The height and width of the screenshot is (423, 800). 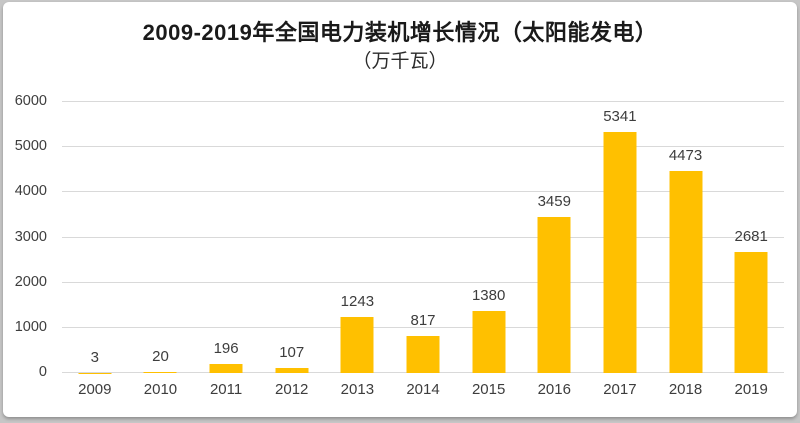 I want to click on x-tick-label: 2017, so click(x=620, y=389).